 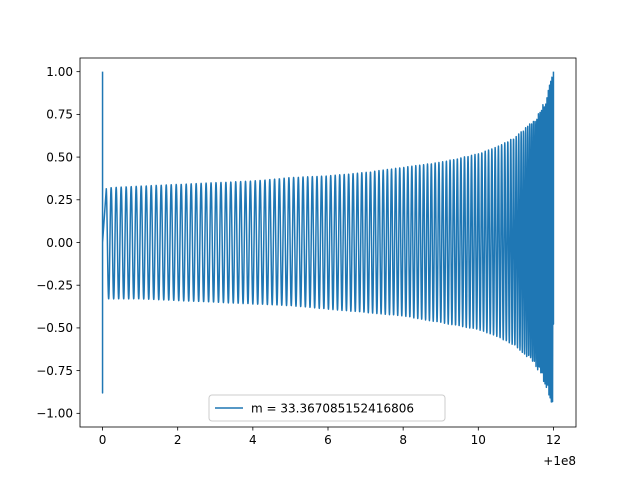 I want to click on x-tick-label: 8, so click(x=403, y=440).